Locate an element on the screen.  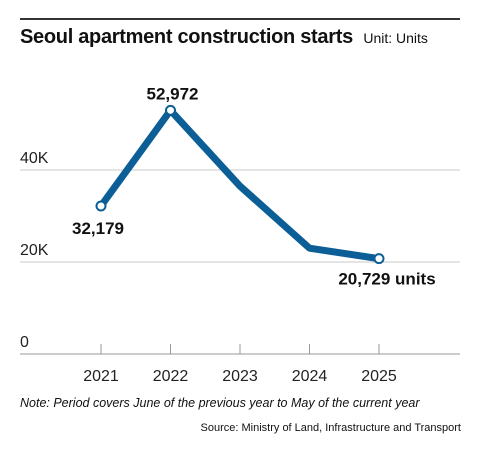
x-tick-label: 2021 is located at coordinates (101, 376).